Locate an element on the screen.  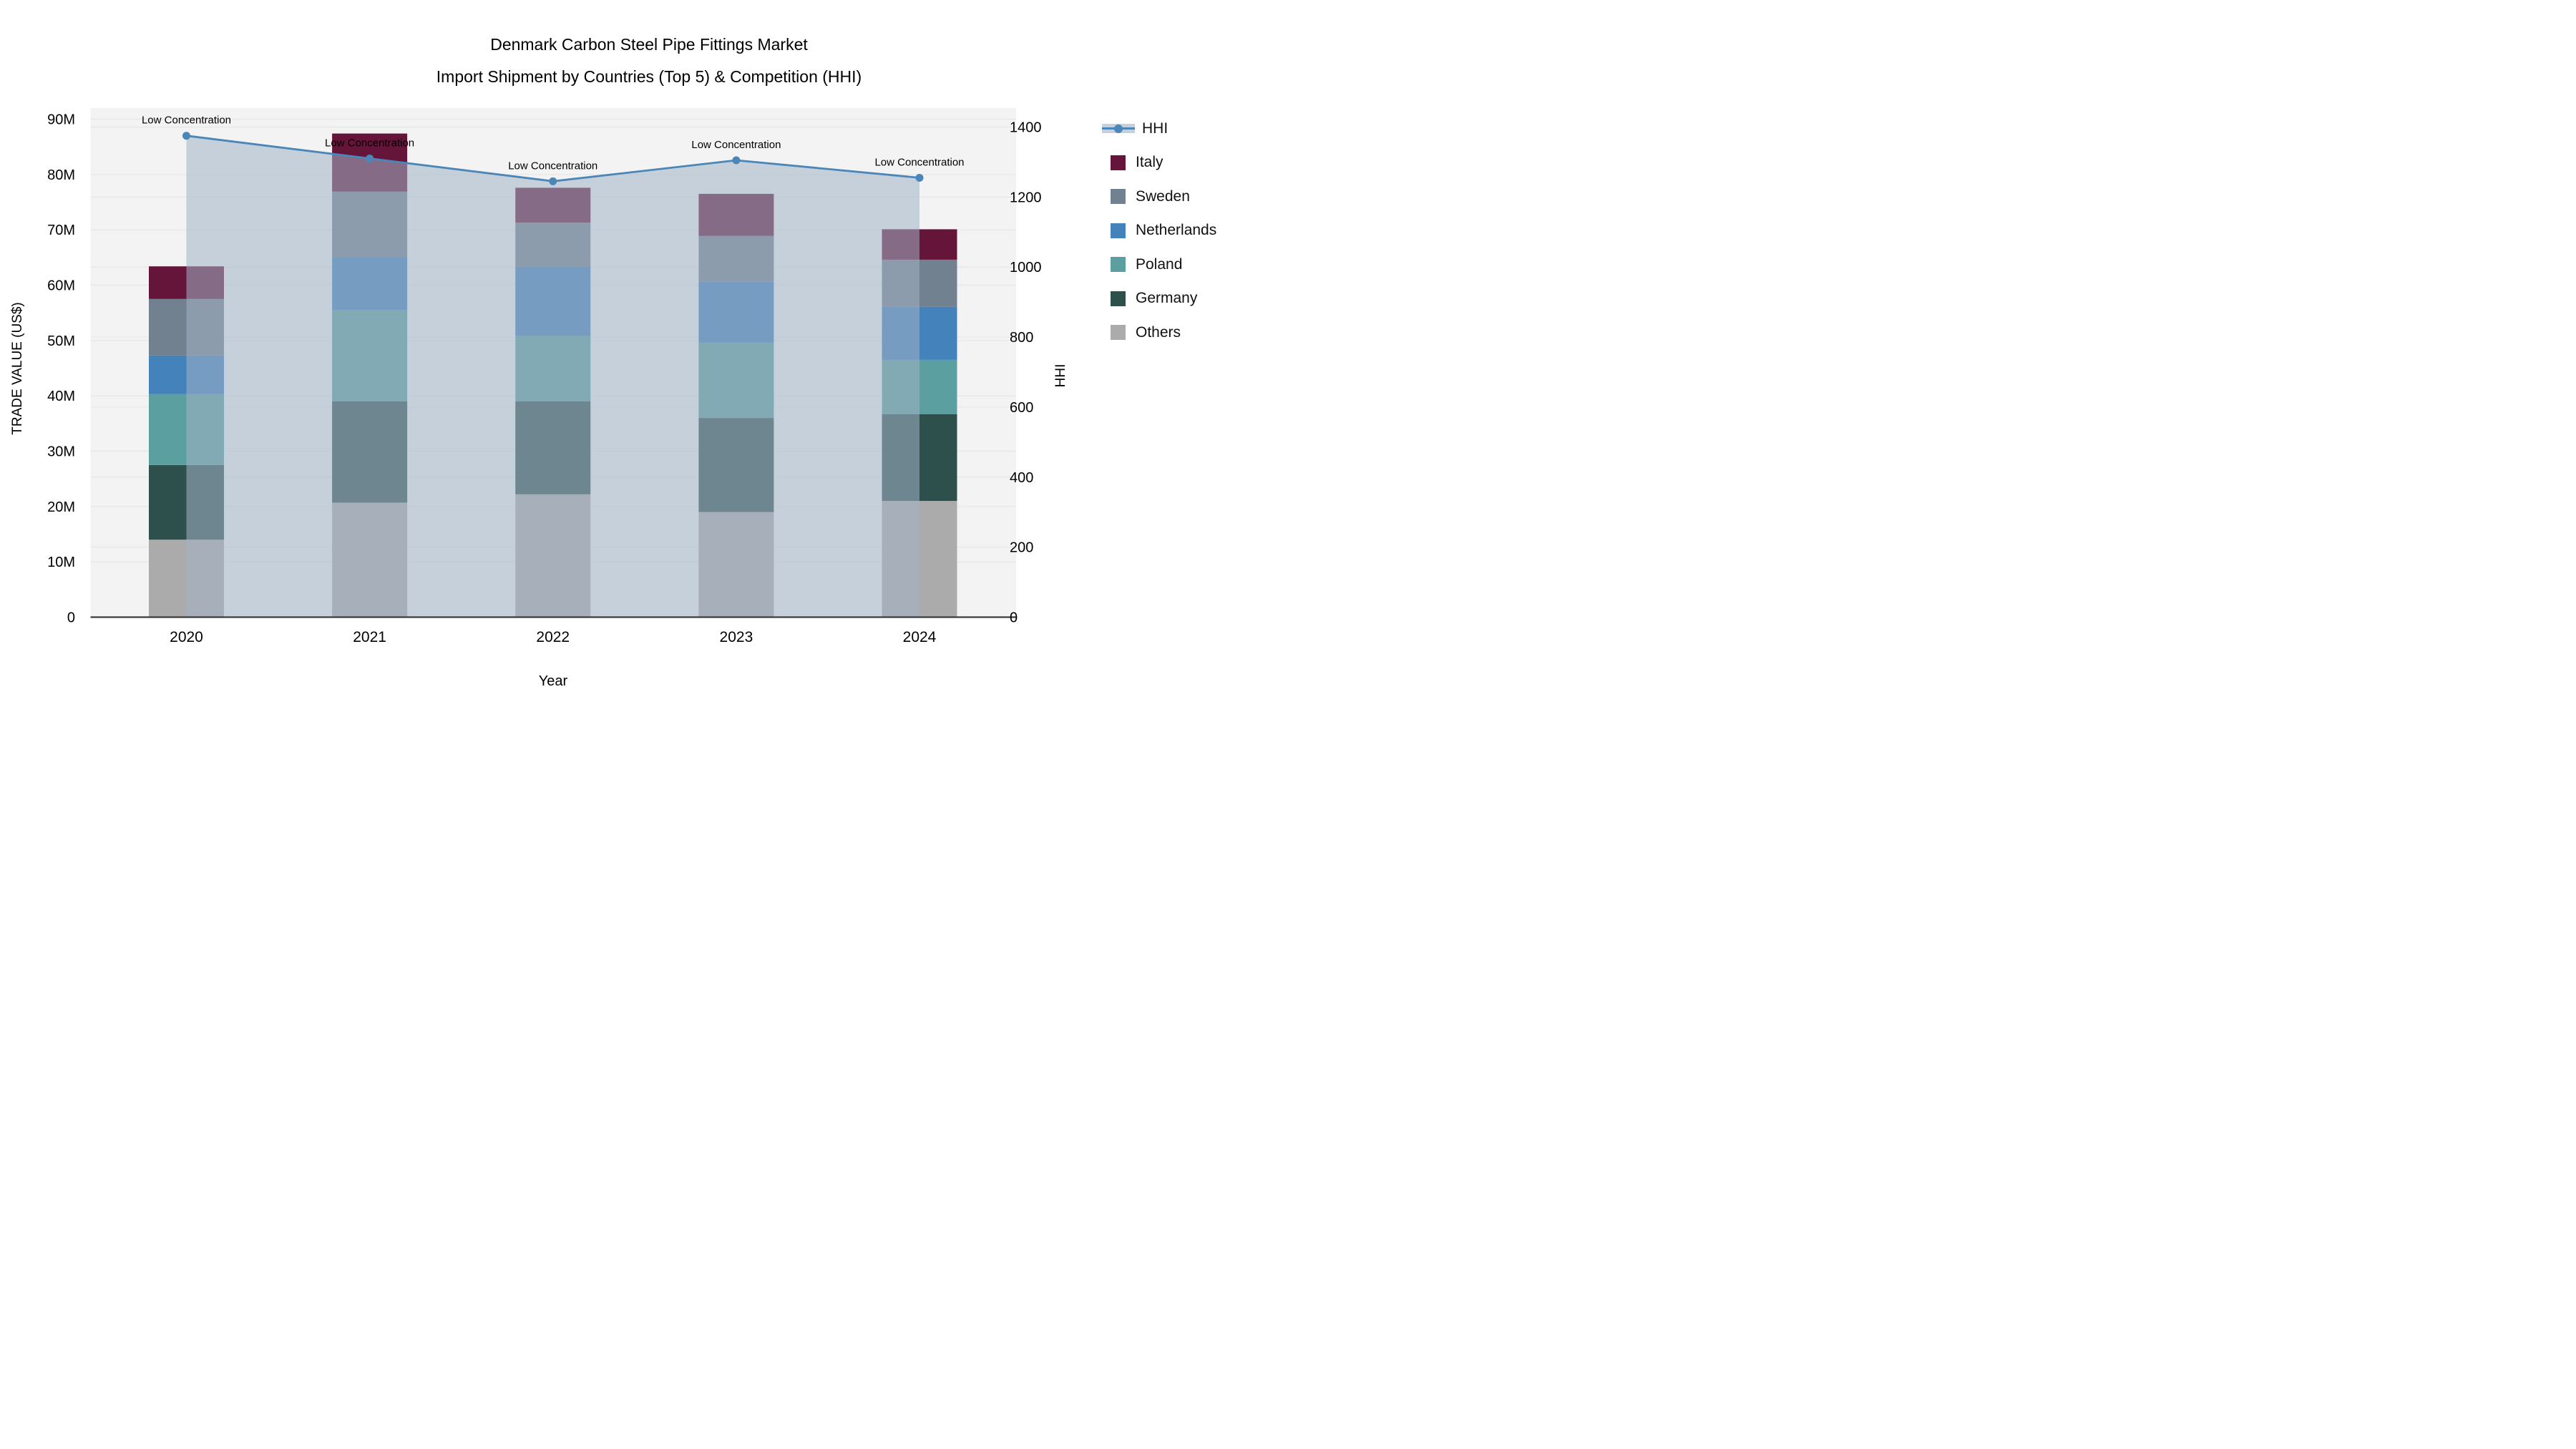
legend-swatch-germany is located at coordinates (1118, 298).